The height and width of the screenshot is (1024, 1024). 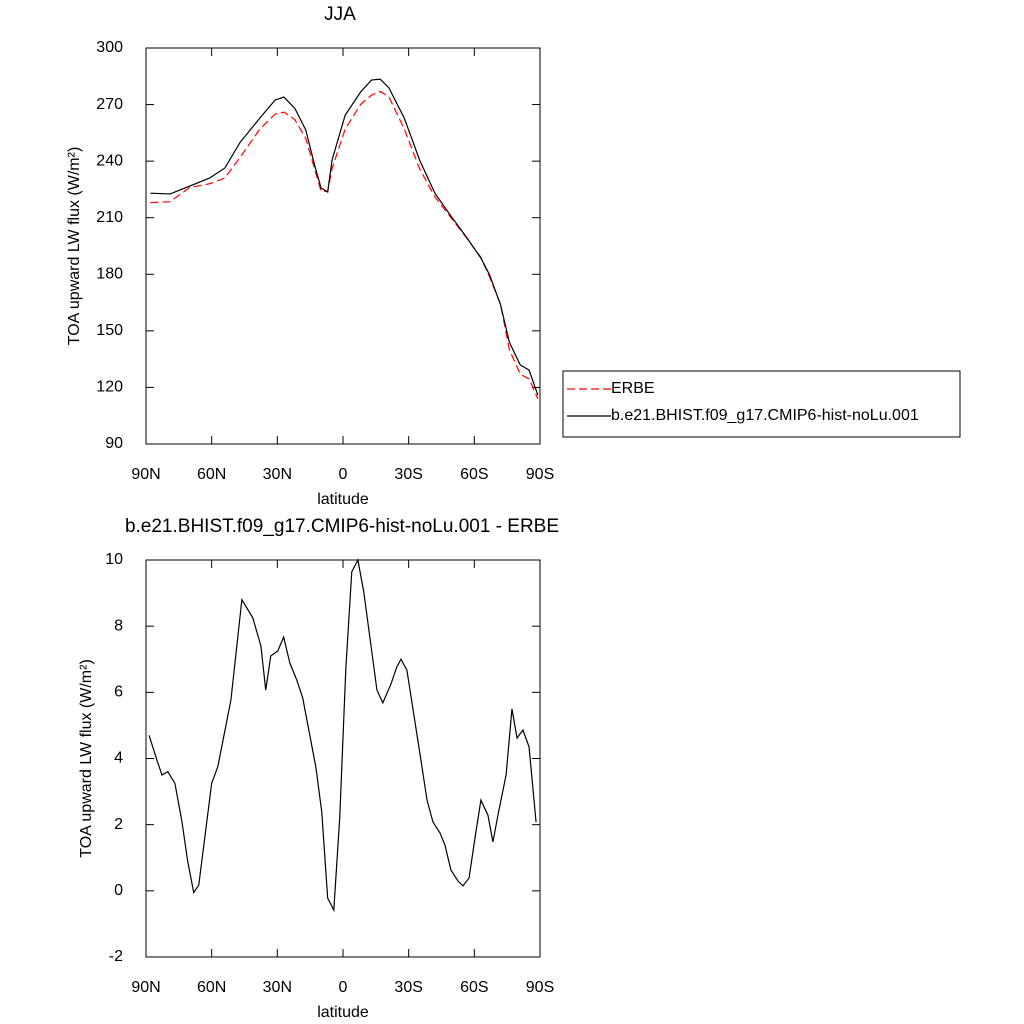 What do you see at coordinates (116, 956) in the screenshot?
I see `y-tick-label: -2` at bounding box center [116, 956].